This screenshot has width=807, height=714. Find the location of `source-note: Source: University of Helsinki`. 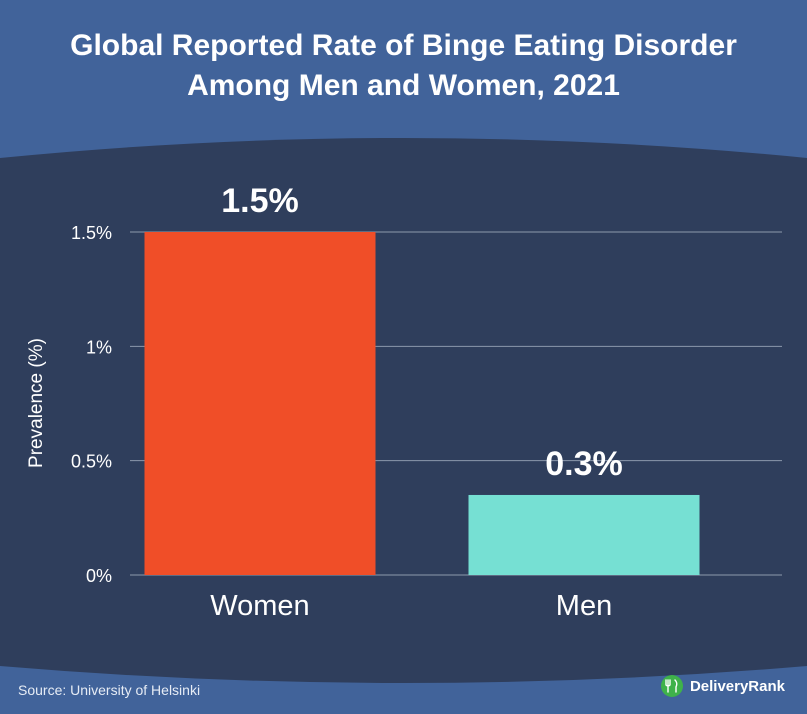

source-note: Source: University of Helsinki is located at coordinates (109, 690).